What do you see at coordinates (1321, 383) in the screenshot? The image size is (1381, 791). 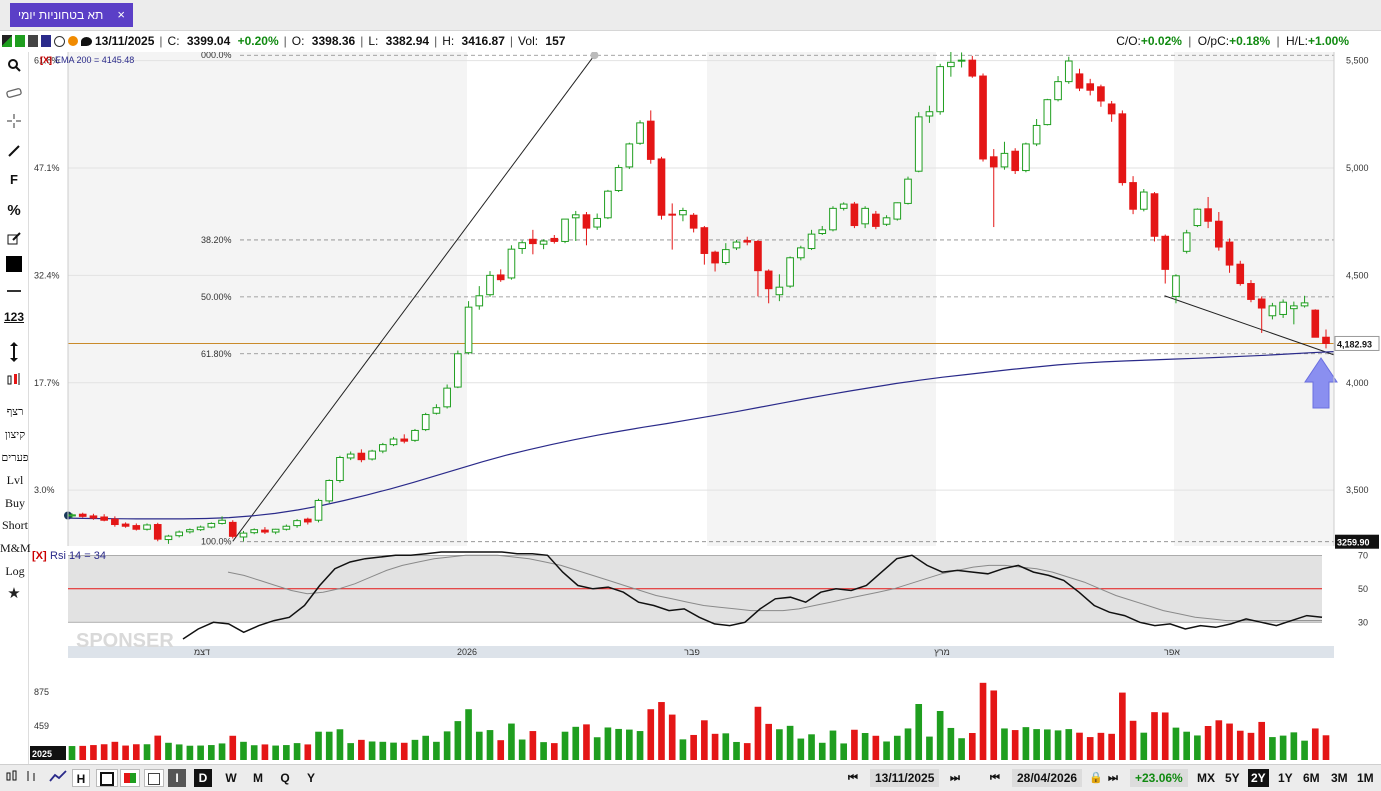 I see `arrow-shape` at bounding box center [1321, 383].